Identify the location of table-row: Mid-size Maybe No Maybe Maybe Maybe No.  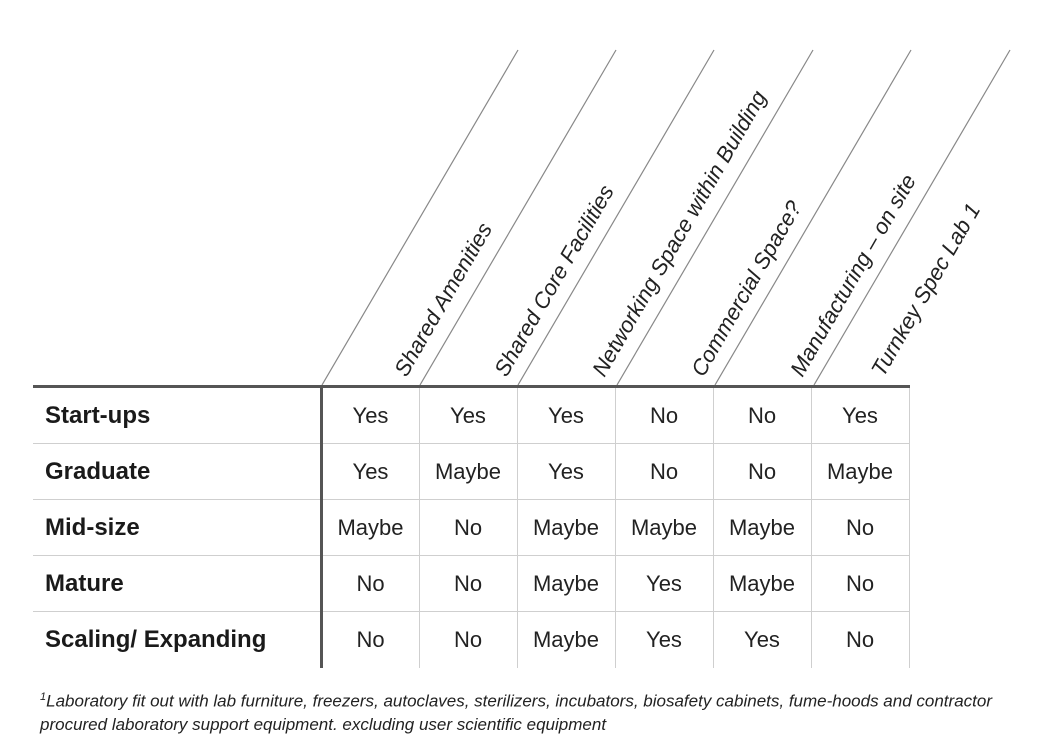
(471, 527).